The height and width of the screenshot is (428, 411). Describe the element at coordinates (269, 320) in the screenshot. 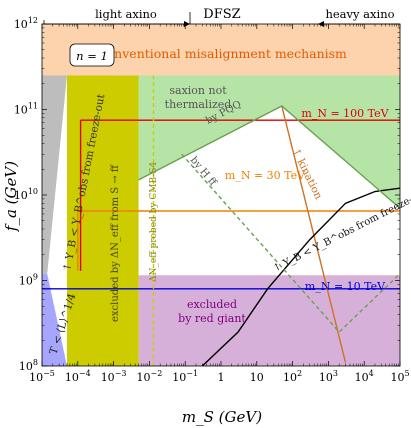

I see `red-giant-region` at that location.